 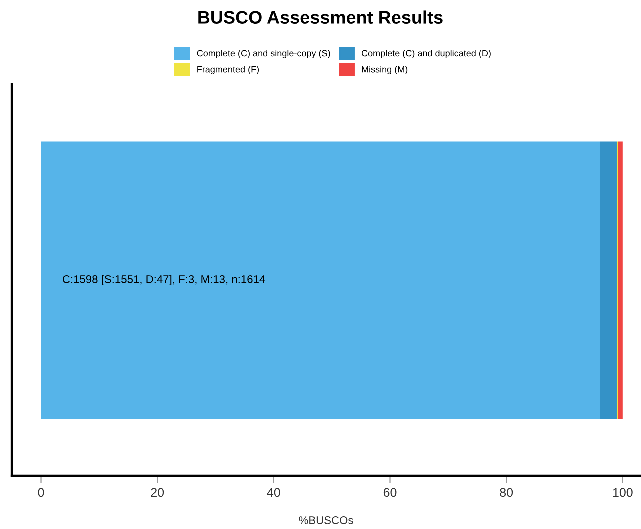 What do you see at coordinates (507, 493) in the screenshot?
I see `x-tick-label: 80` at bounding box center [507, 493].